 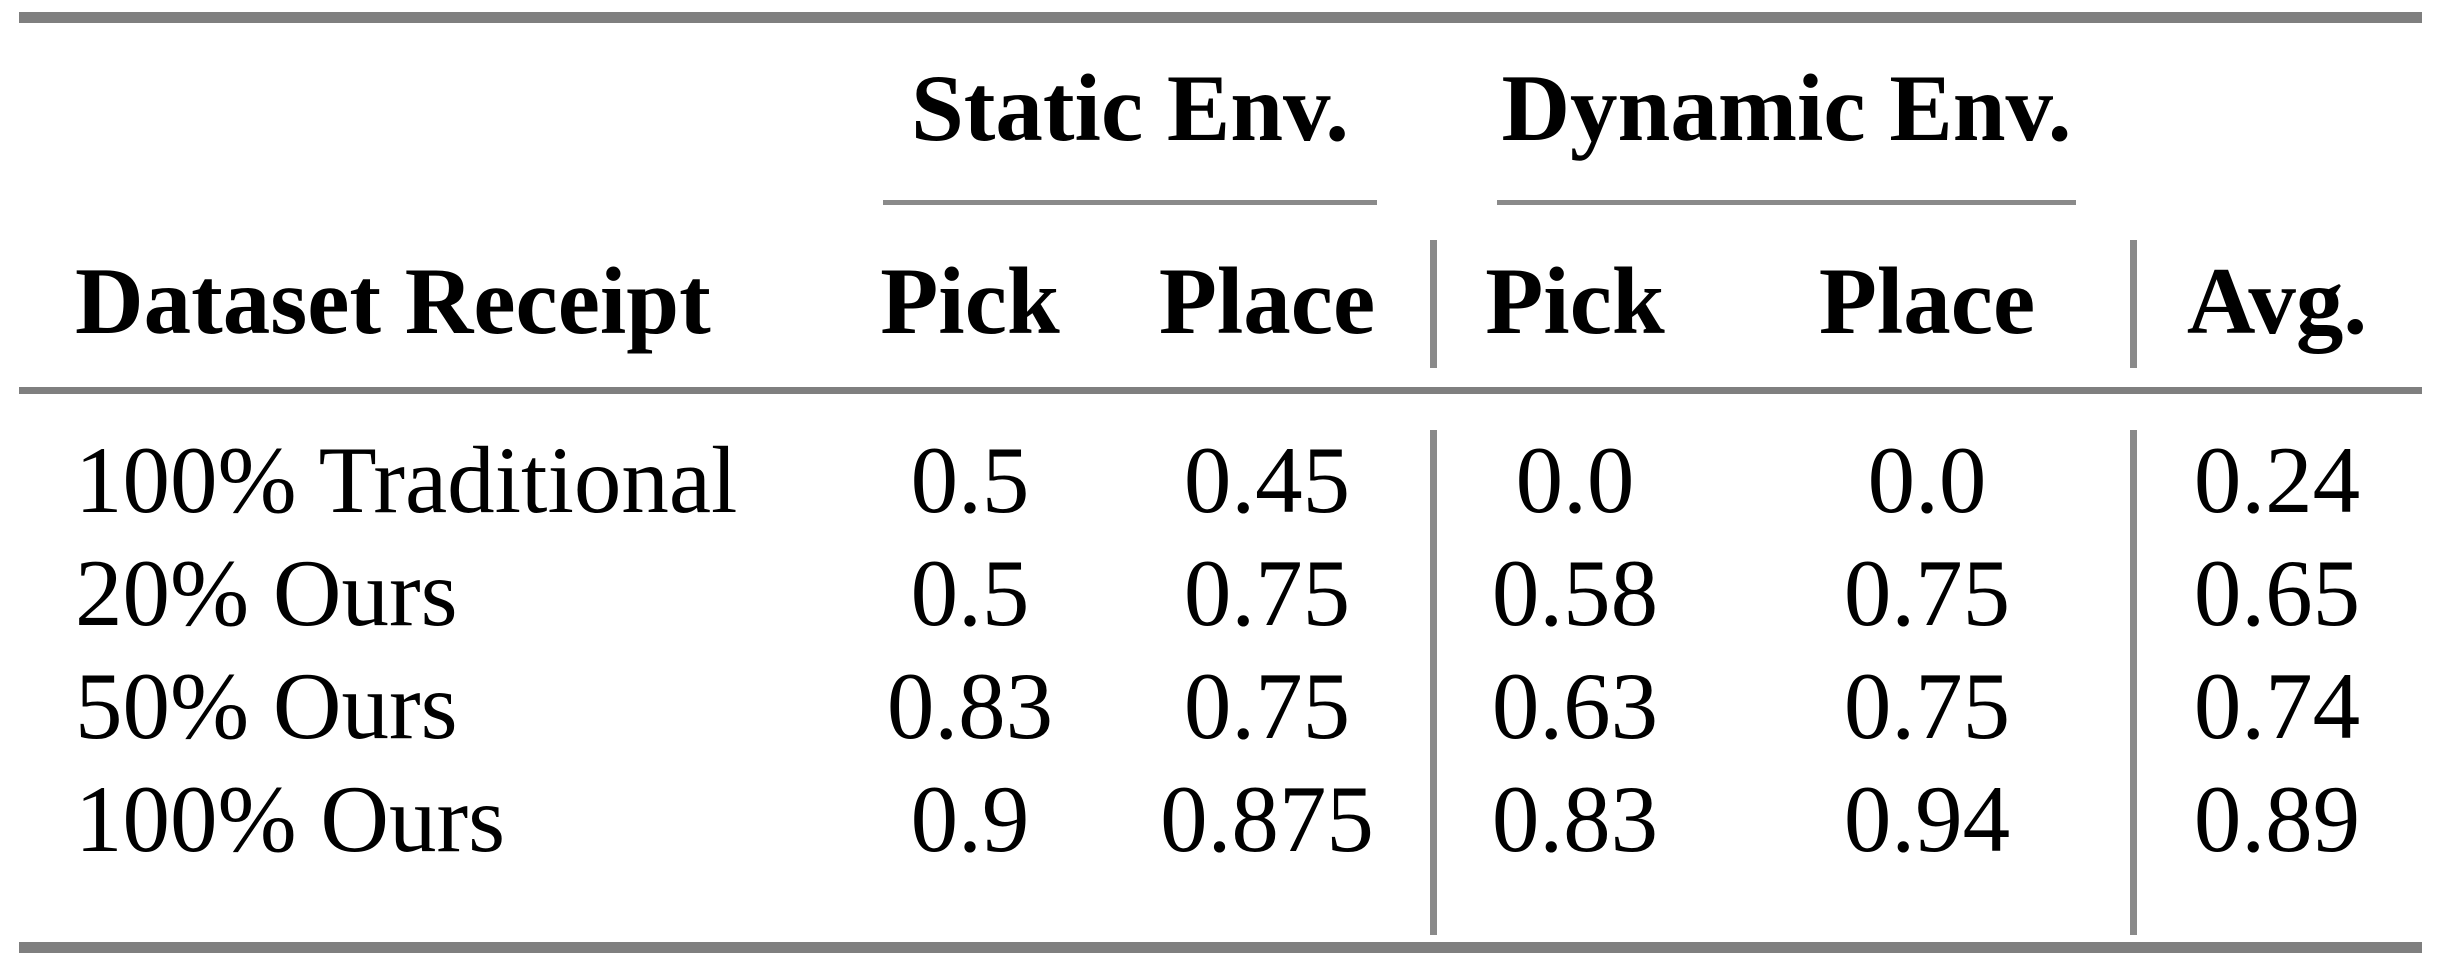 What do you see at coordinates (406, 480) in the screenshot?
I see `row-label: 100% Traditional` at bounding box center [406, 480].